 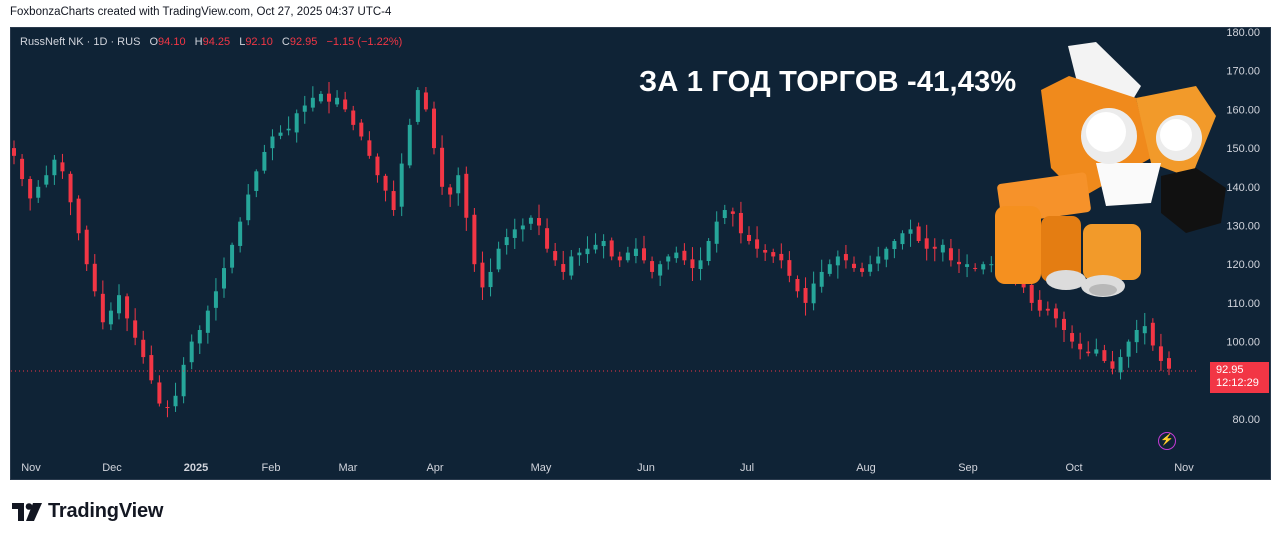 I want to click on x-tick-label: Feb, so click(x=271, y=468).